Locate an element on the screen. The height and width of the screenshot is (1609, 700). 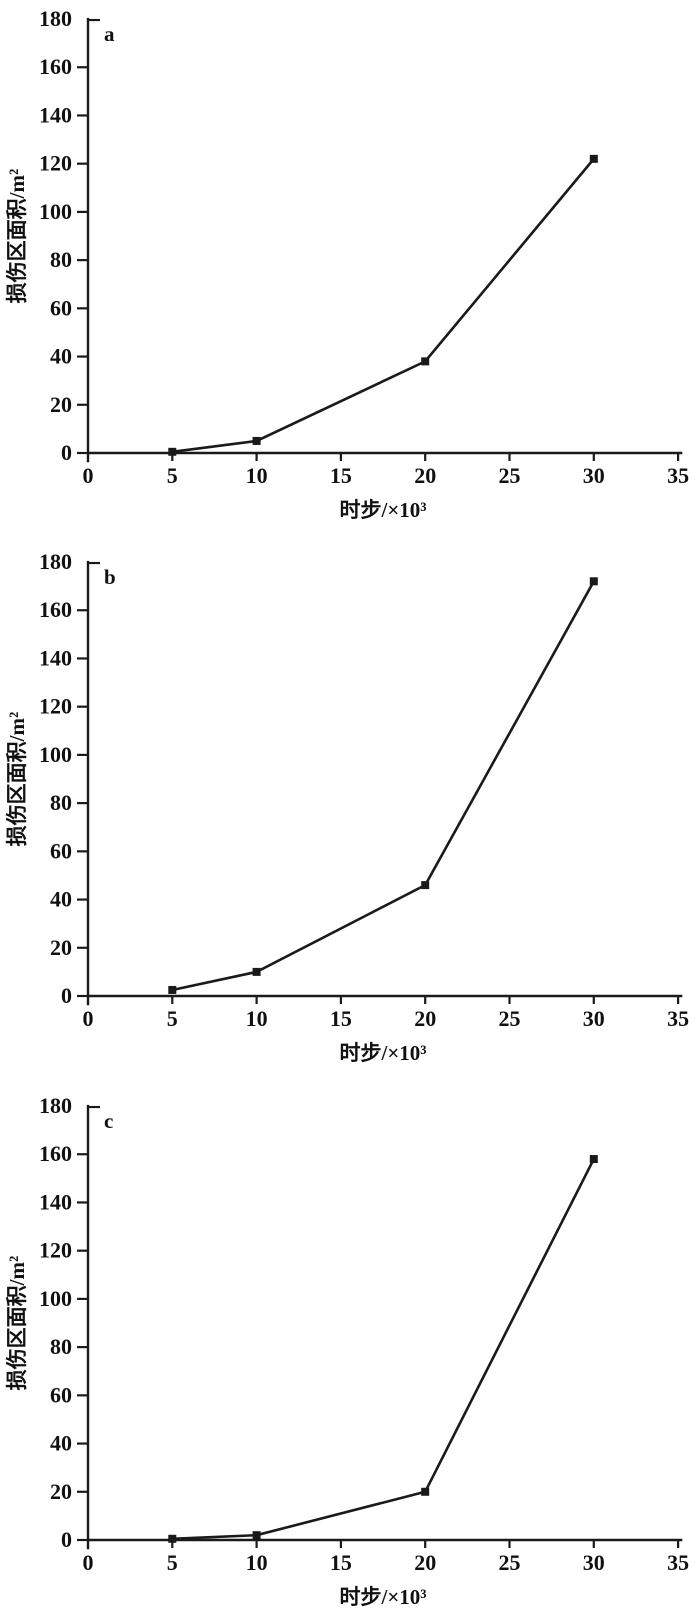
panel-label-a: a is located at coordinates (109, 34).